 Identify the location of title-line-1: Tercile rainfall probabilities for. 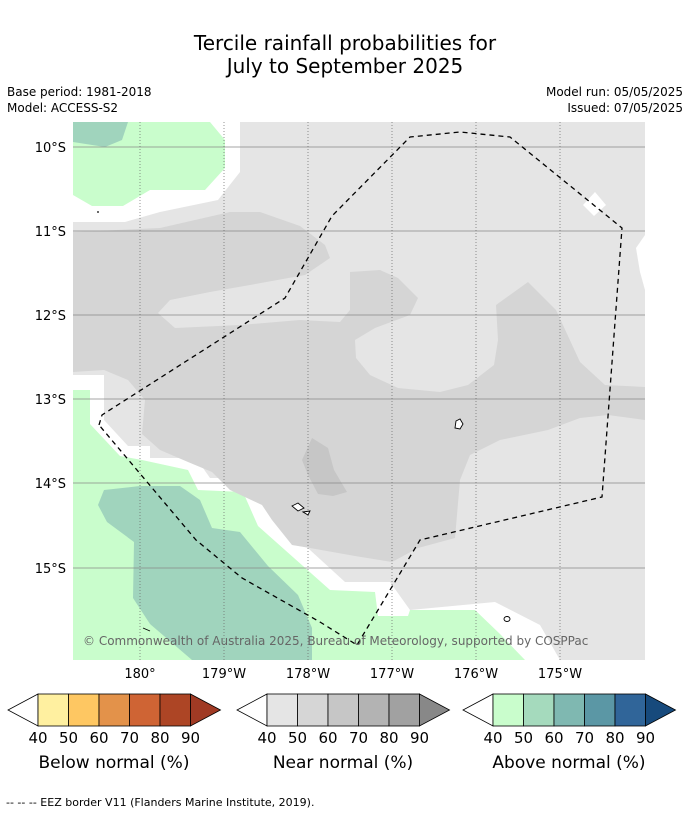
(345, 43).